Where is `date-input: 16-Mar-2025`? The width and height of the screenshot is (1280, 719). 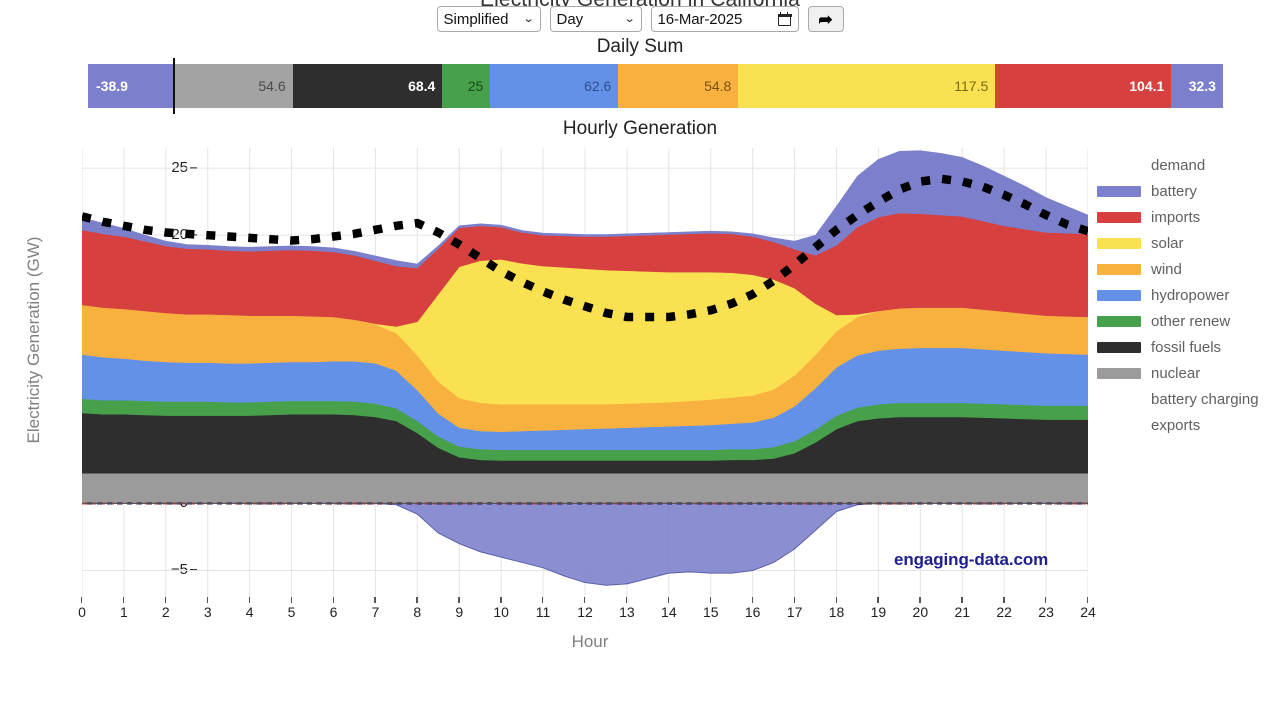 date-input: 16-Mar-2025 is located at coordinates (724, 19).